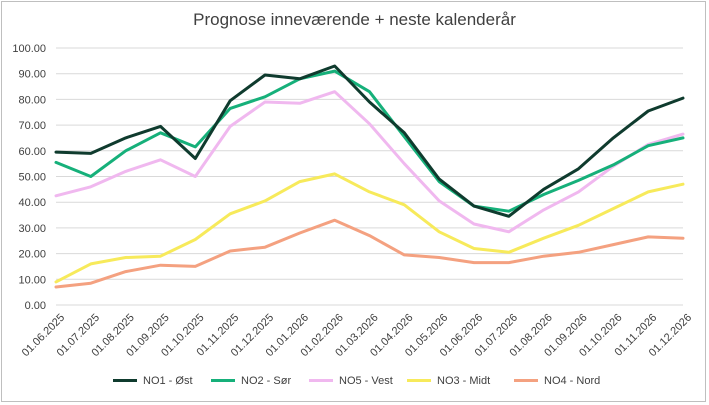 This screenshot has height=405, width=709. What do you see at coordinates (32, 255) in the screenshot?
I see `y-tick-label: 20.00` at bounding box center [32, 255].